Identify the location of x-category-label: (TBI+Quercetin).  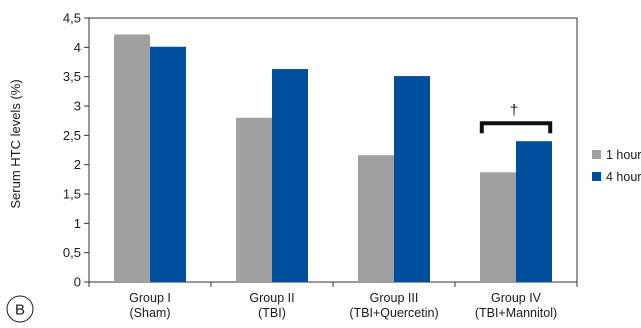
(393, 313).